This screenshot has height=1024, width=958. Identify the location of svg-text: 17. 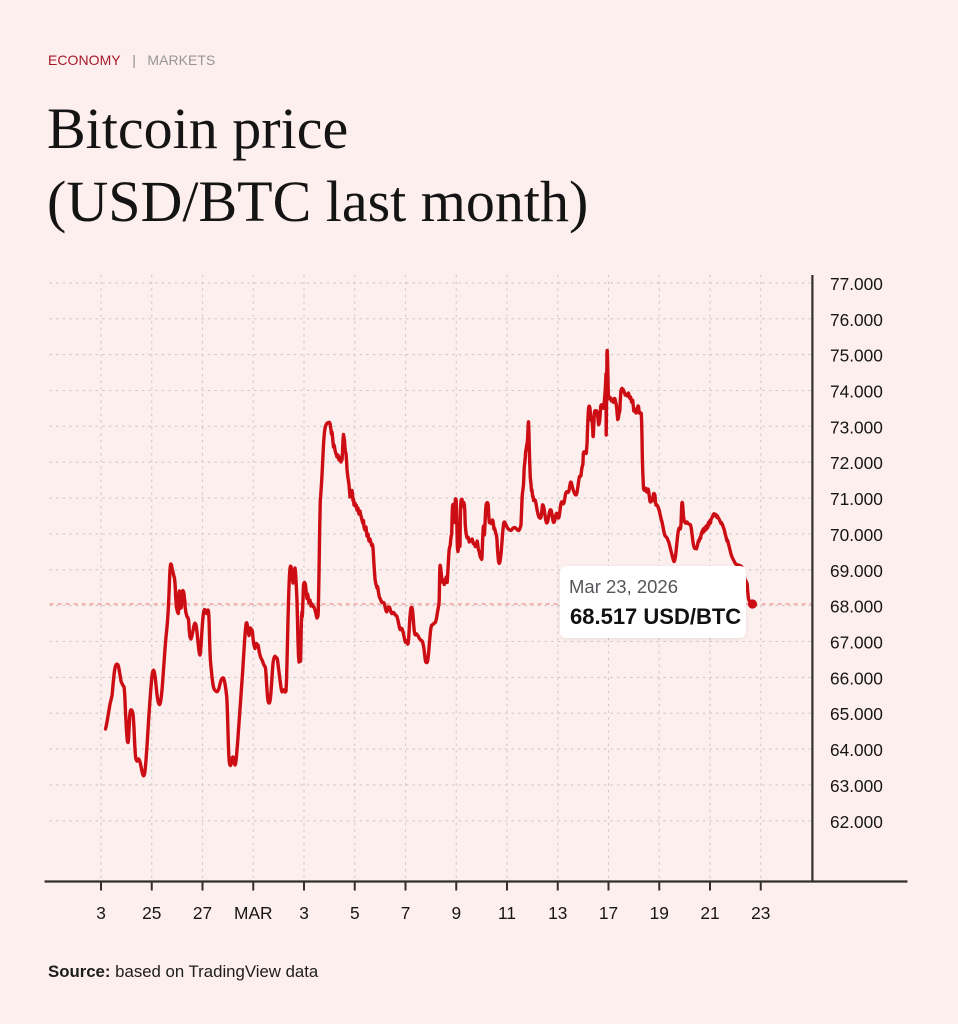
(608, 913).